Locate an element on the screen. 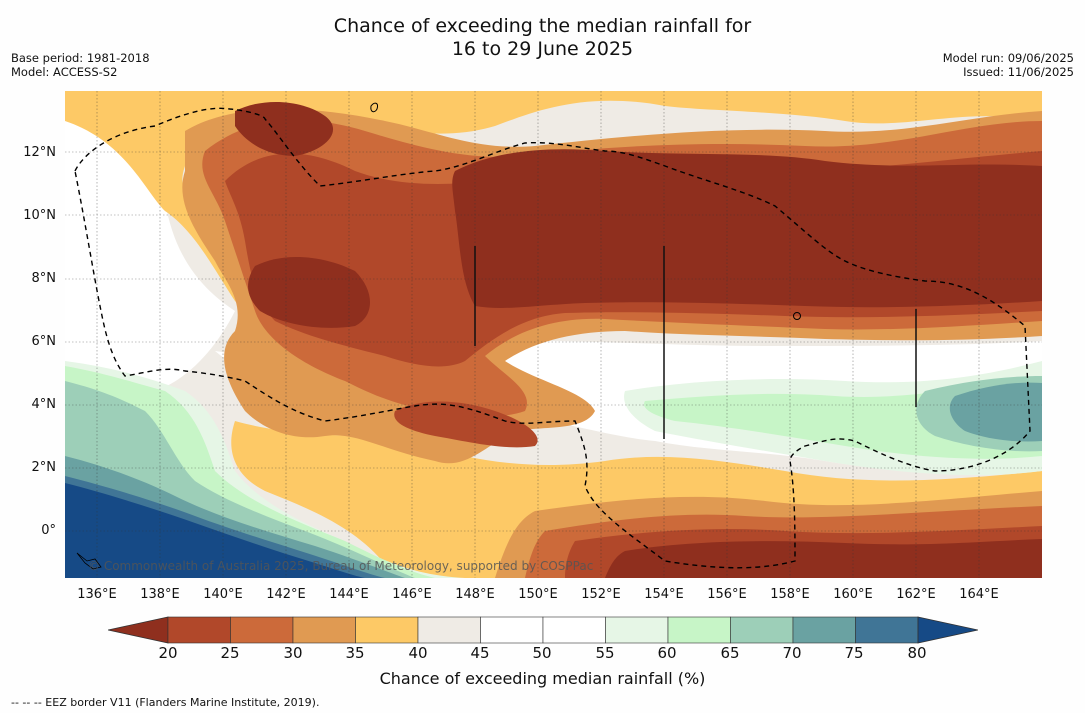 This screenshot has width=1085, height=713. base-period: Base period: 1981-2018 is located at coordinates (80, 58).